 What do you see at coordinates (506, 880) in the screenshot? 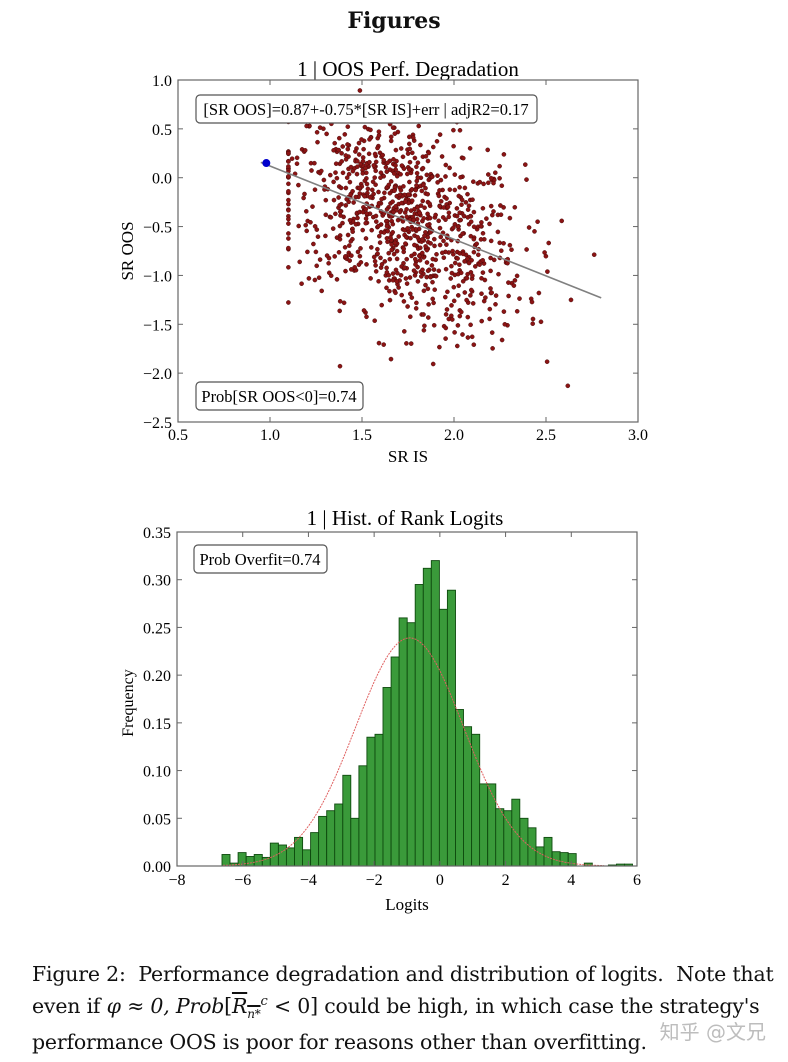
I see `svg-text: 2` at bounding box center [506, 880].